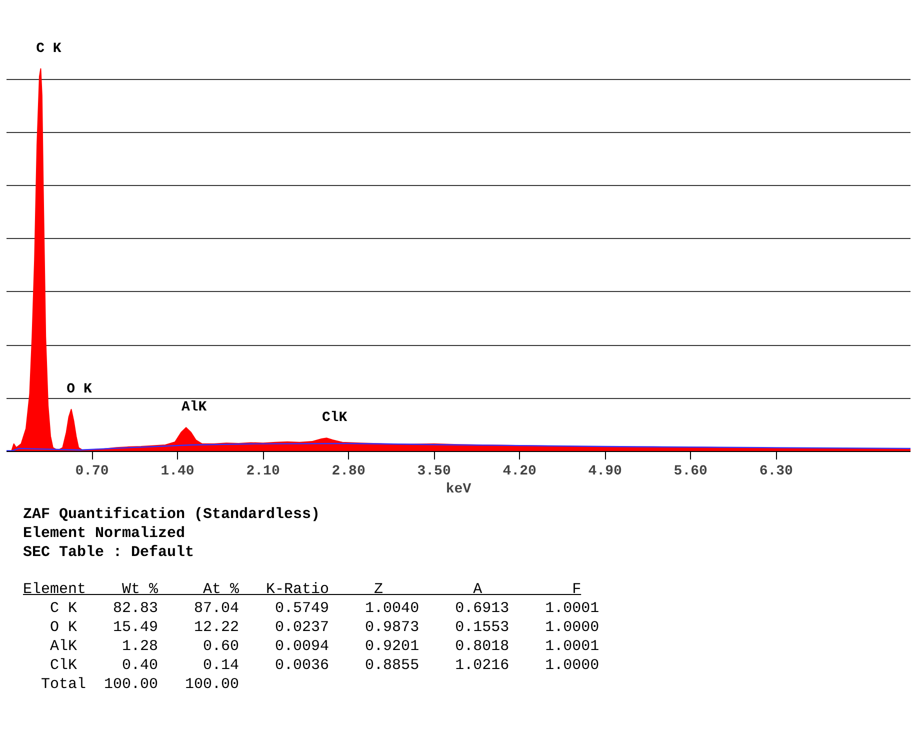 The width and height of the screenshot is (914, 741). I want to click on text: ZAF Quantification (Standardless), so click(172, 514).